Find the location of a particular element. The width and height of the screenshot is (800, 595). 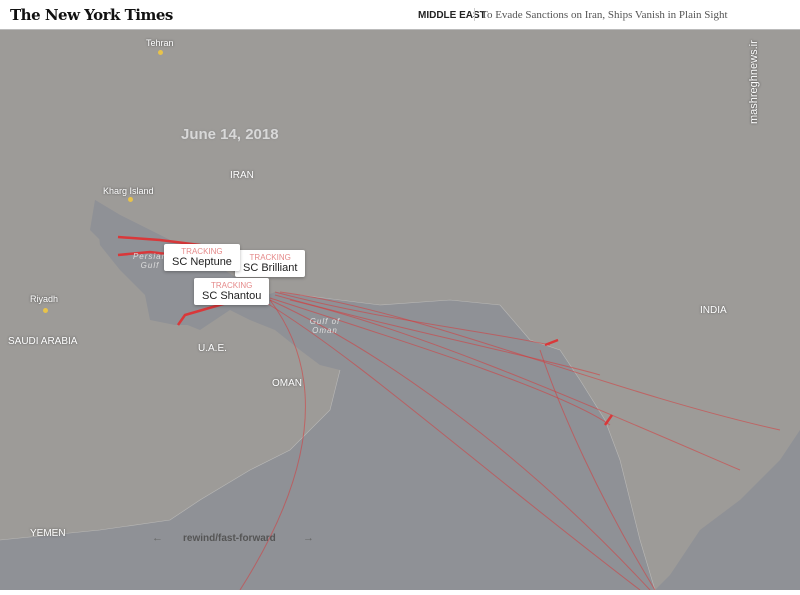

city-label: Riyadh is located at coordinates (44, 299).